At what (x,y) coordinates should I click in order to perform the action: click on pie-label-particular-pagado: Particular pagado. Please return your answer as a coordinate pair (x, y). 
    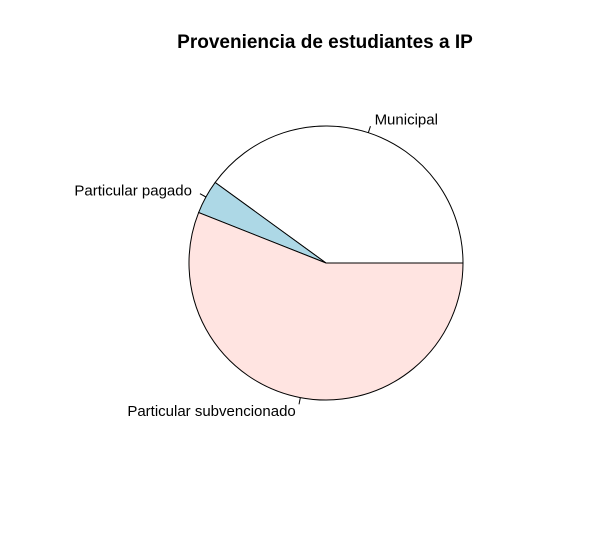
    Looking at the image, I should click on (133, 190).